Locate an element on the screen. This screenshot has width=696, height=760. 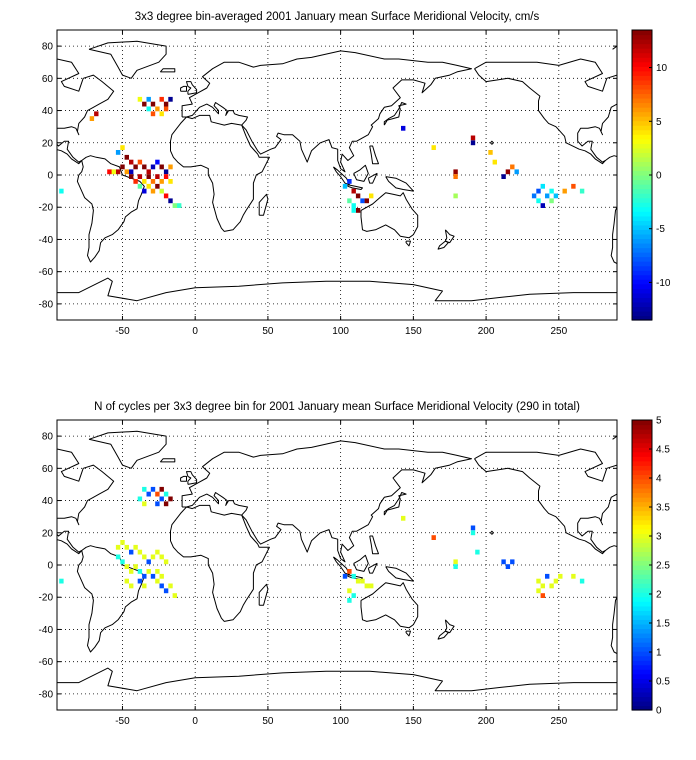
y-tick-label: -40 is located at coordinates (46, 240).